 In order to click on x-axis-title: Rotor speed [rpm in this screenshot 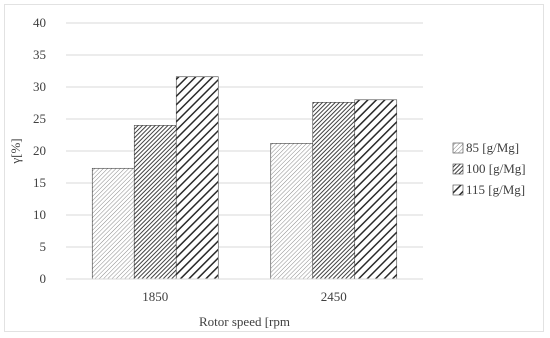, I will do `click(244, 321)`.